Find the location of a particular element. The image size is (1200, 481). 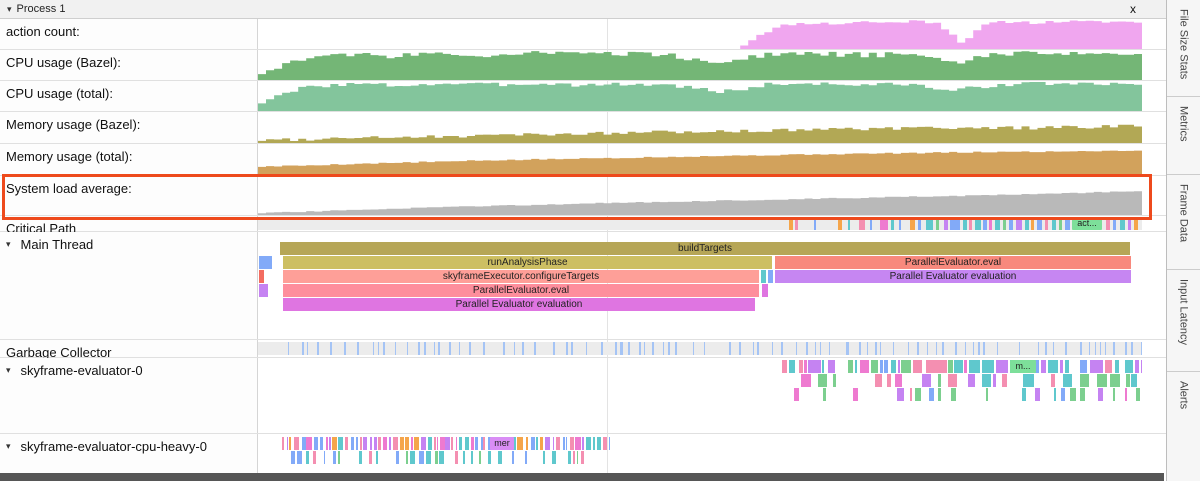

track-chart-area: mer is located at coordinates (712, 453).